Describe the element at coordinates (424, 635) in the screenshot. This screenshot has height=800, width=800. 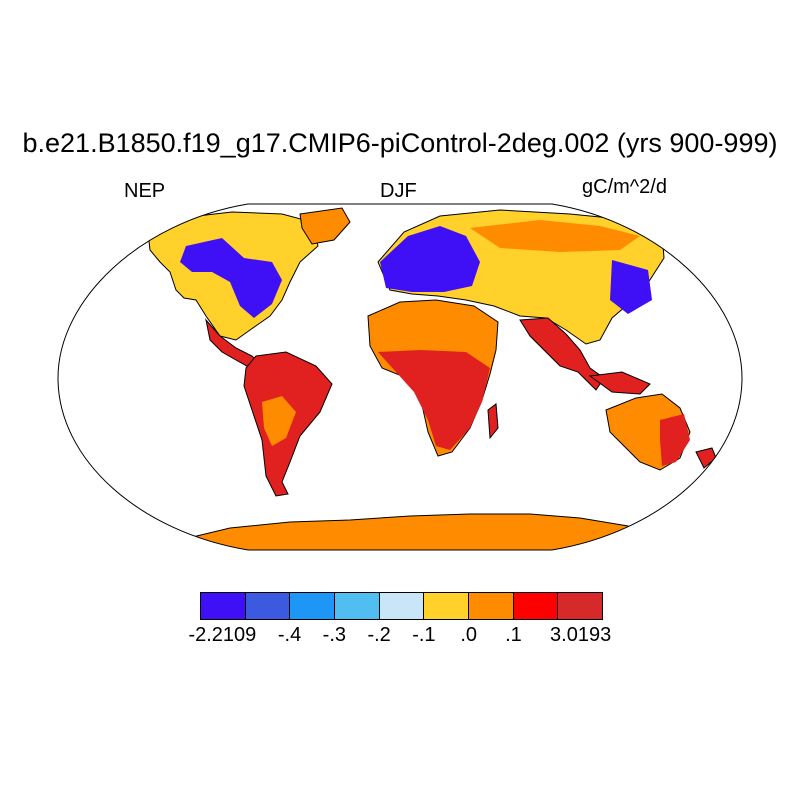
I see `colorbar-label: -.1` at that location.